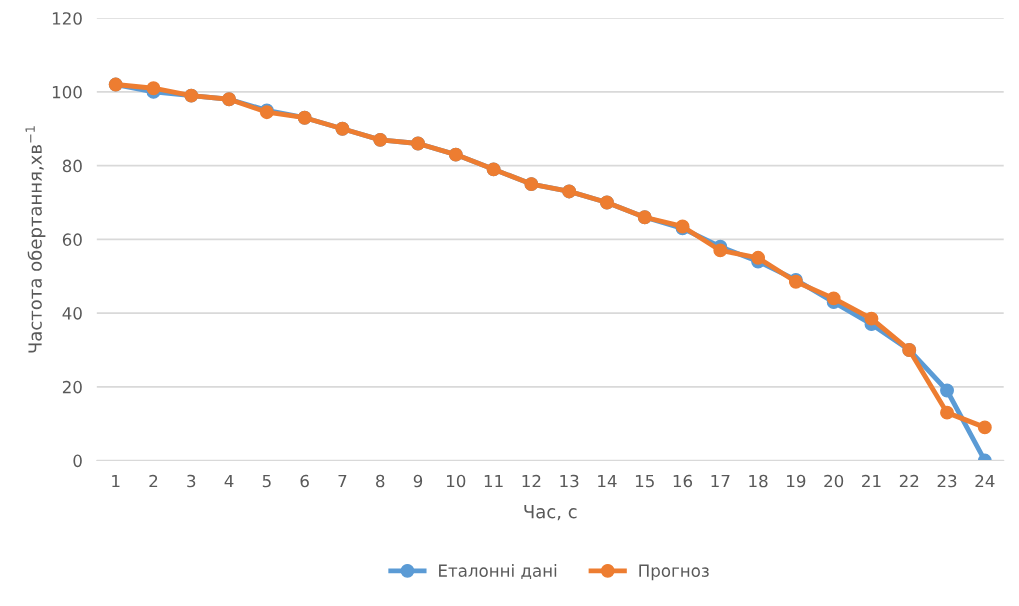 The image size is (1019, 606). What do you see at coordinates (418, 481) in the screenshot?
I see `x-tick-label: 9` at bounding box center [418, 481].